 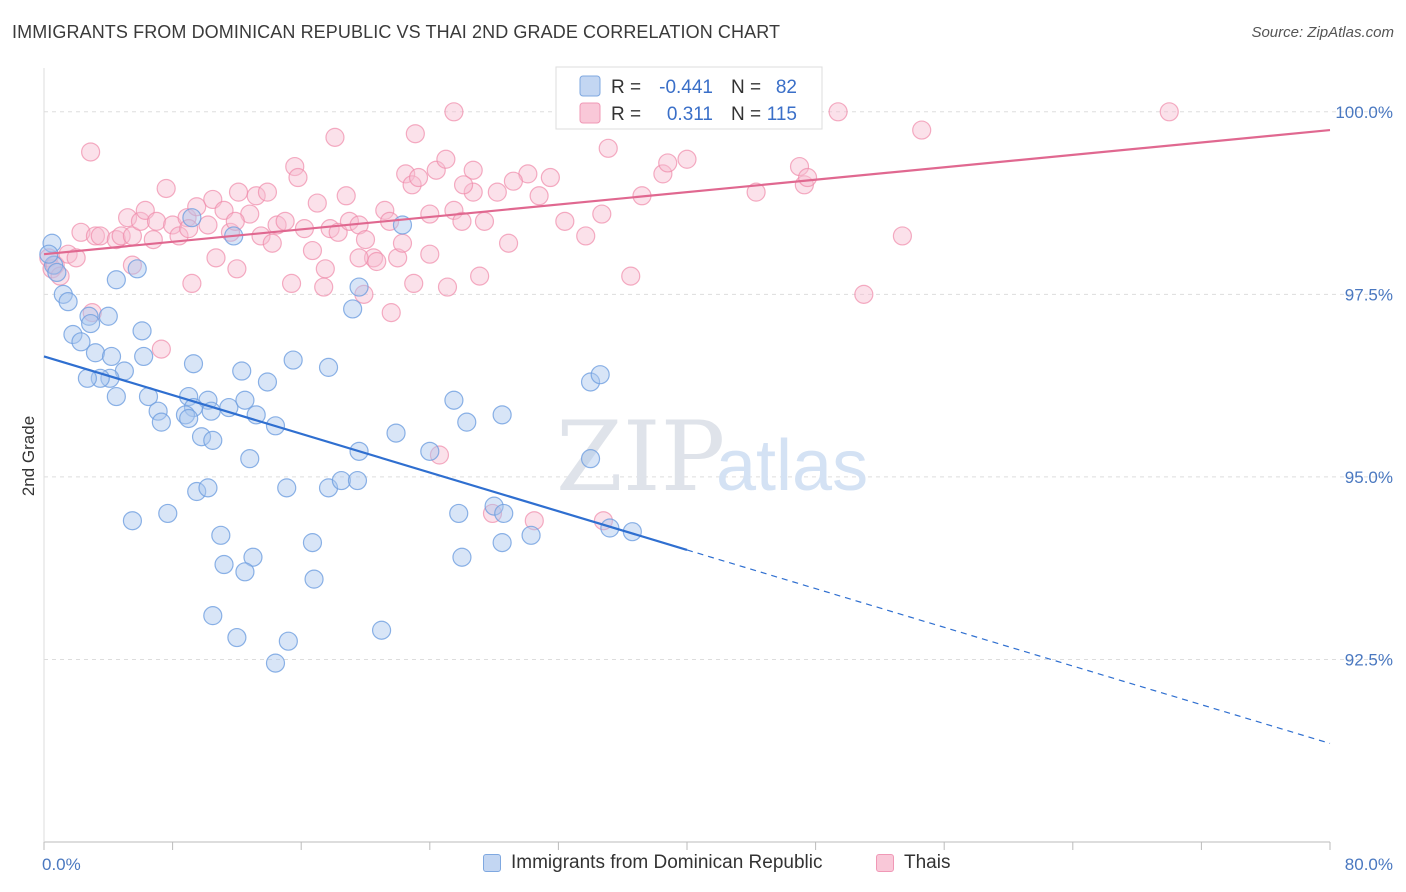 I want to click on legend-swatch-dominican, so click(x=492, y=863).